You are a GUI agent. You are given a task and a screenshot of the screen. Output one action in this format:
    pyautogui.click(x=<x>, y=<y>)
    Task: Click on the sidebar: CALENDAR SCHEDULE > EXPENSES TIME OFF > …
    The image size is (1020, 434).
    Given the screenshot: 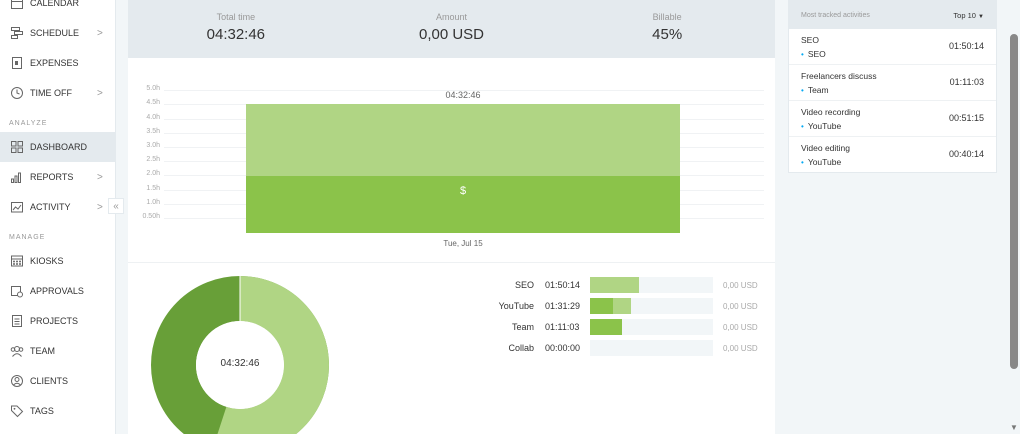 What is the action you would take?
    pyautogui.click(x=58, y=217)
    